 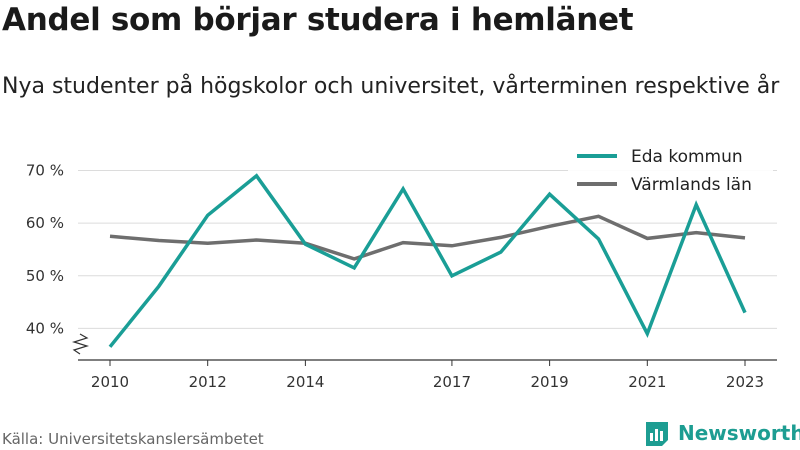 What do you see at coordinates (45, 223) in the screenshot?
I see `y-tick-label: 60 %` at bounding box center [45, 223].